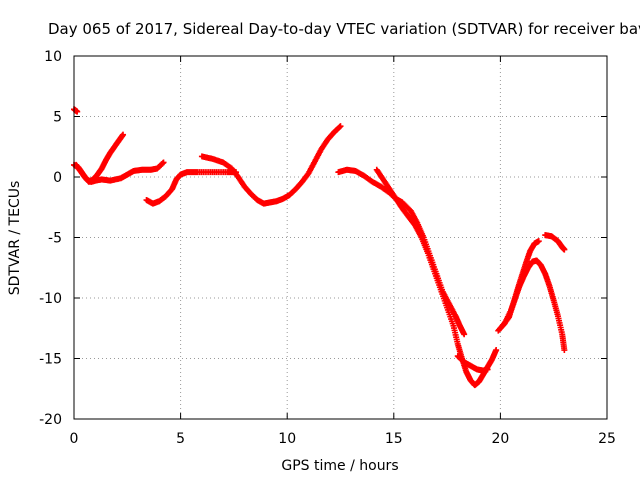  What do you see at coordinates (50, 360) in the screenshot?
I see `y-tick-label: -15` at bounding box center [50, 360].